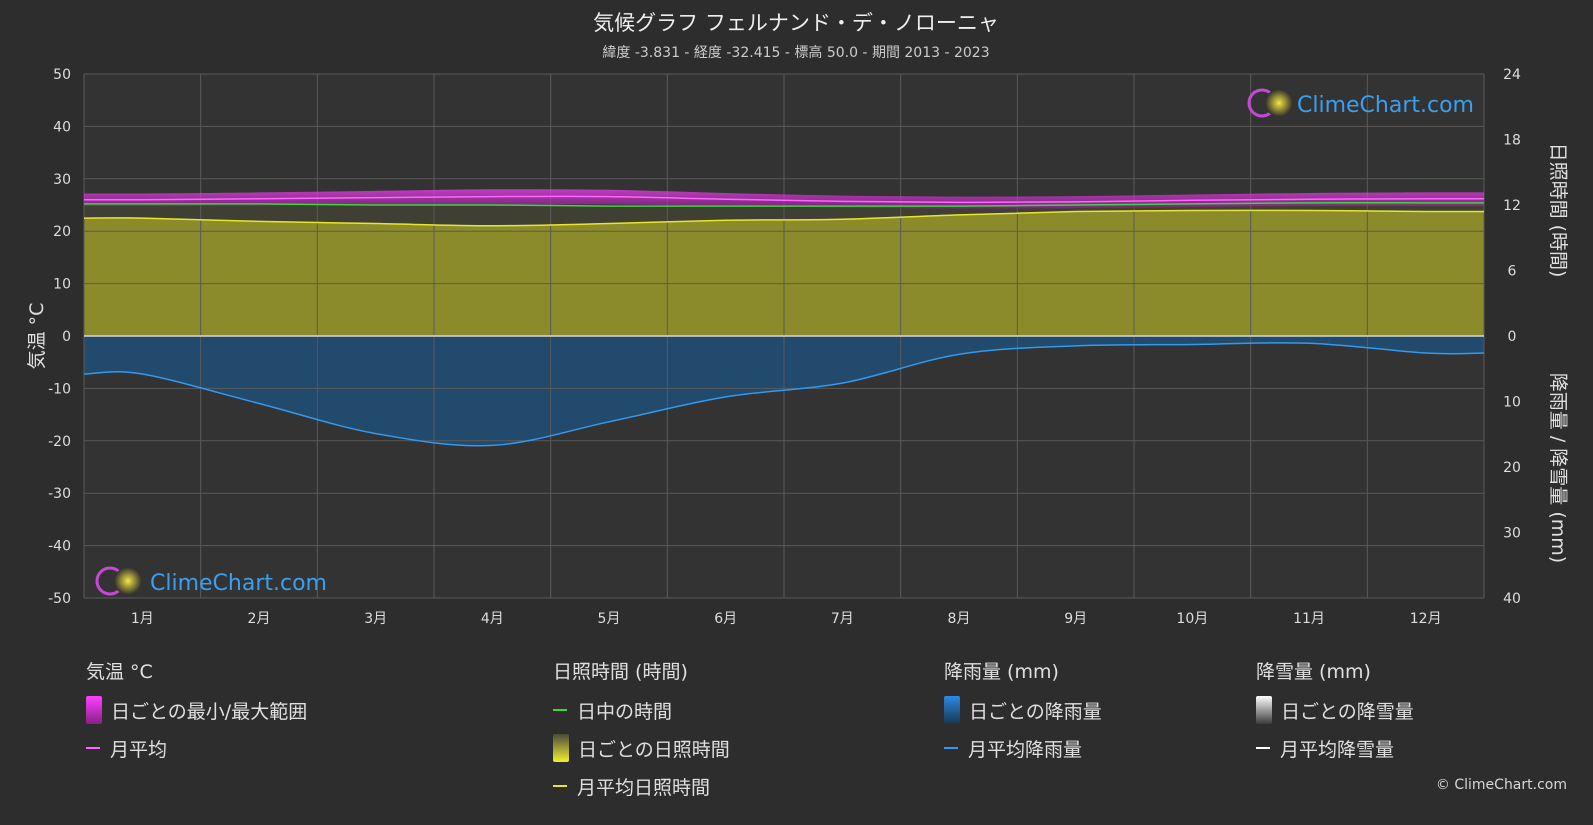  What do you see at coordinates (1337, 749) in the screenshot?
I see `legend-label: 月平均降雪量` at bounding box center [1337, 749].